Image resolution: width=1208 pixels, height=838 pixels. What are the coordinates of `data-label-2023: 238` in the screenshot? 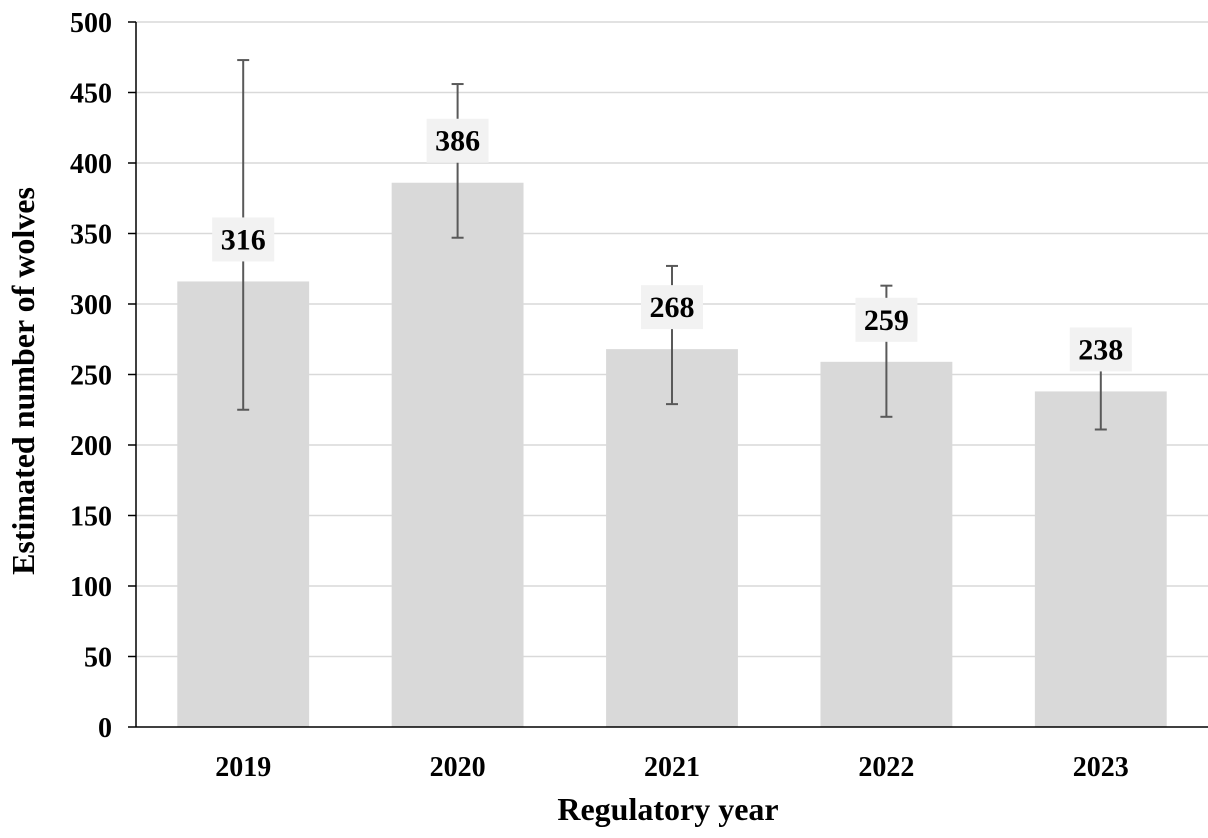 It's located at (1100, 349).